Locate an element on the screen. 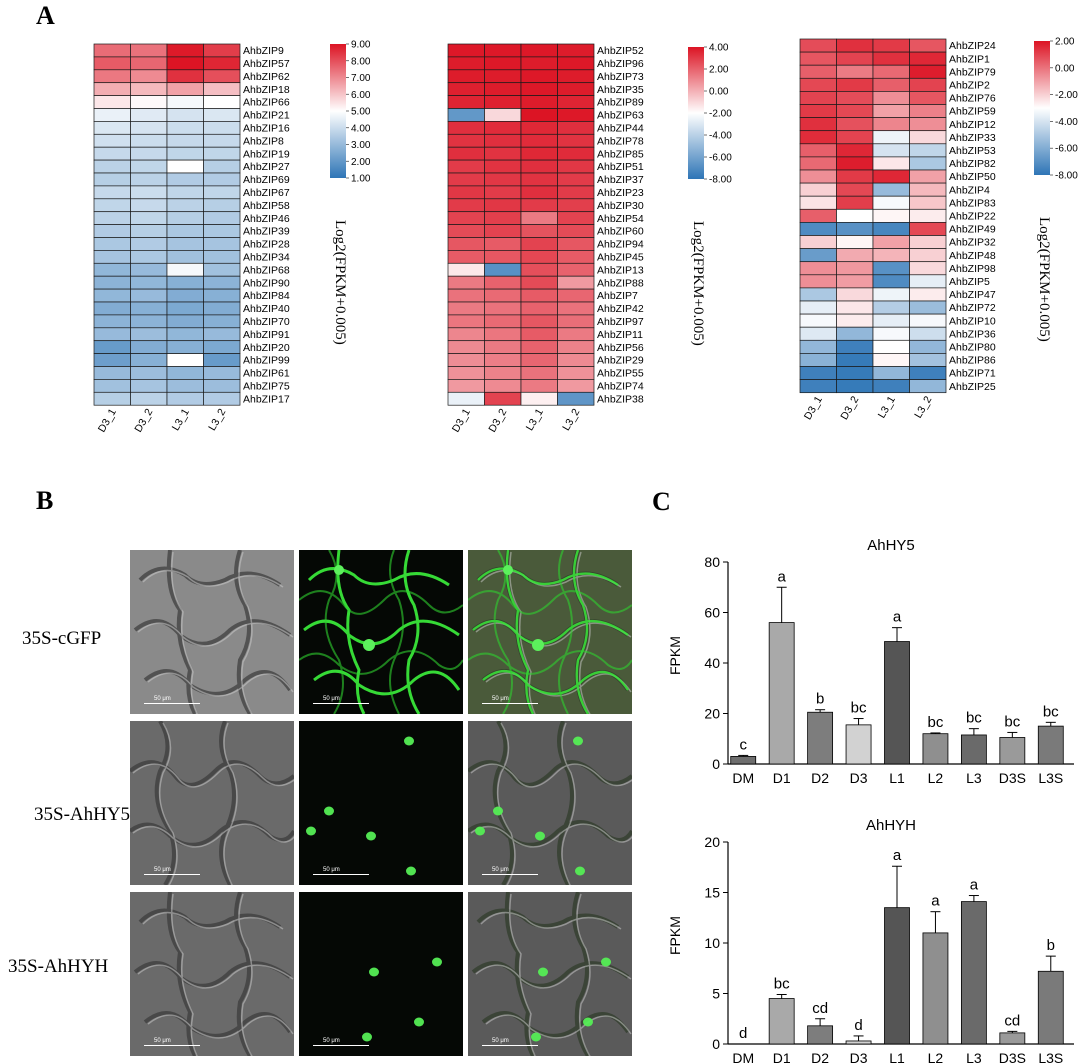 This screenshot has width=1080, height=1064. gene-label: AhbZIP61 is located at coordinates (266, 374).